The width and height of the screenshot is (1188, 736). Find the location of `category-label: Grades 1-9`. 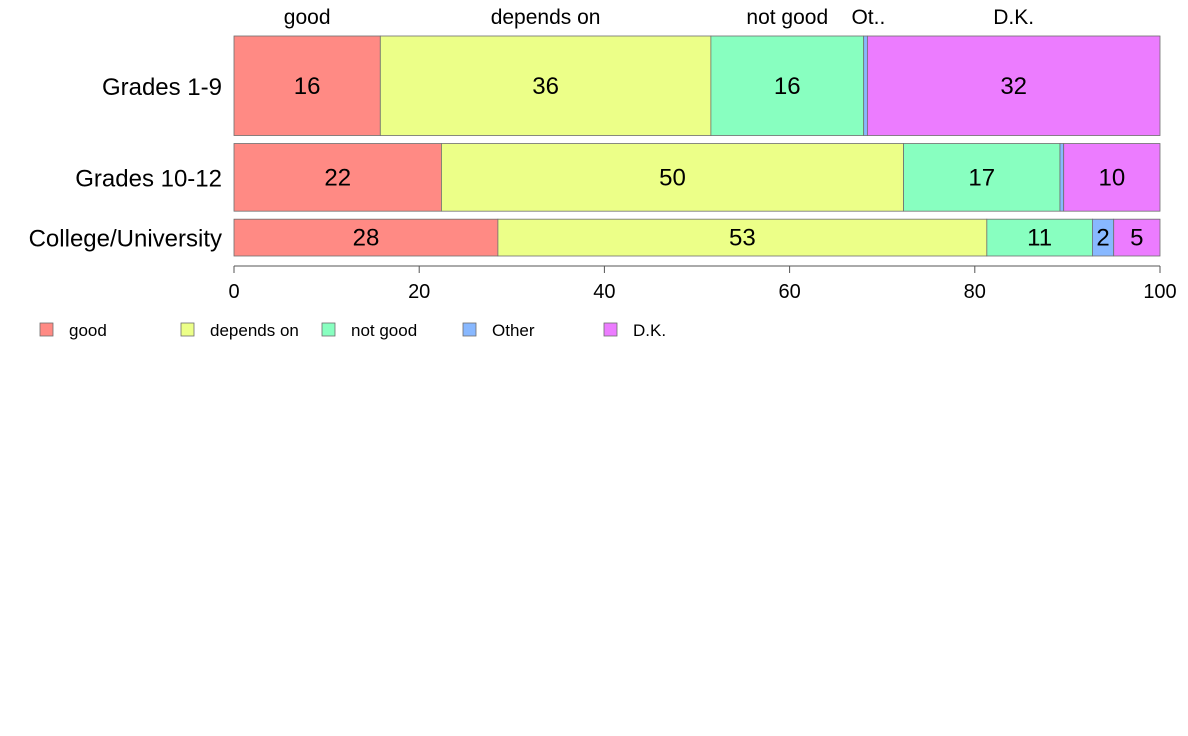

category-label: Grades 1-9 is located at coordinates (162, 87).